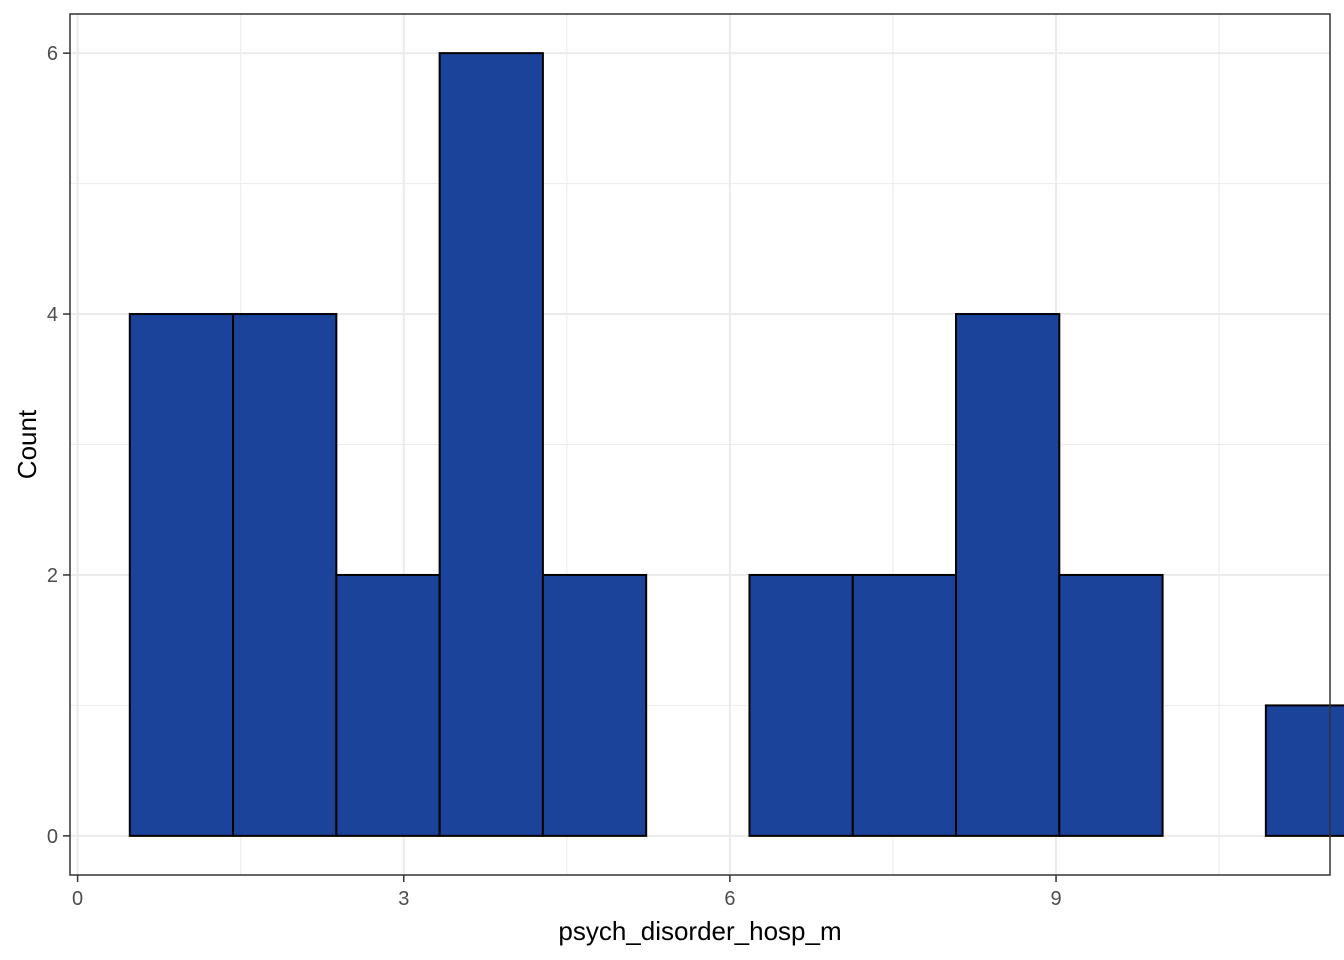 The image size is (1344, 960). Describe the element at coordinates (27, 444) in the screenshot. I see `y-axis-title: Count` at that location.